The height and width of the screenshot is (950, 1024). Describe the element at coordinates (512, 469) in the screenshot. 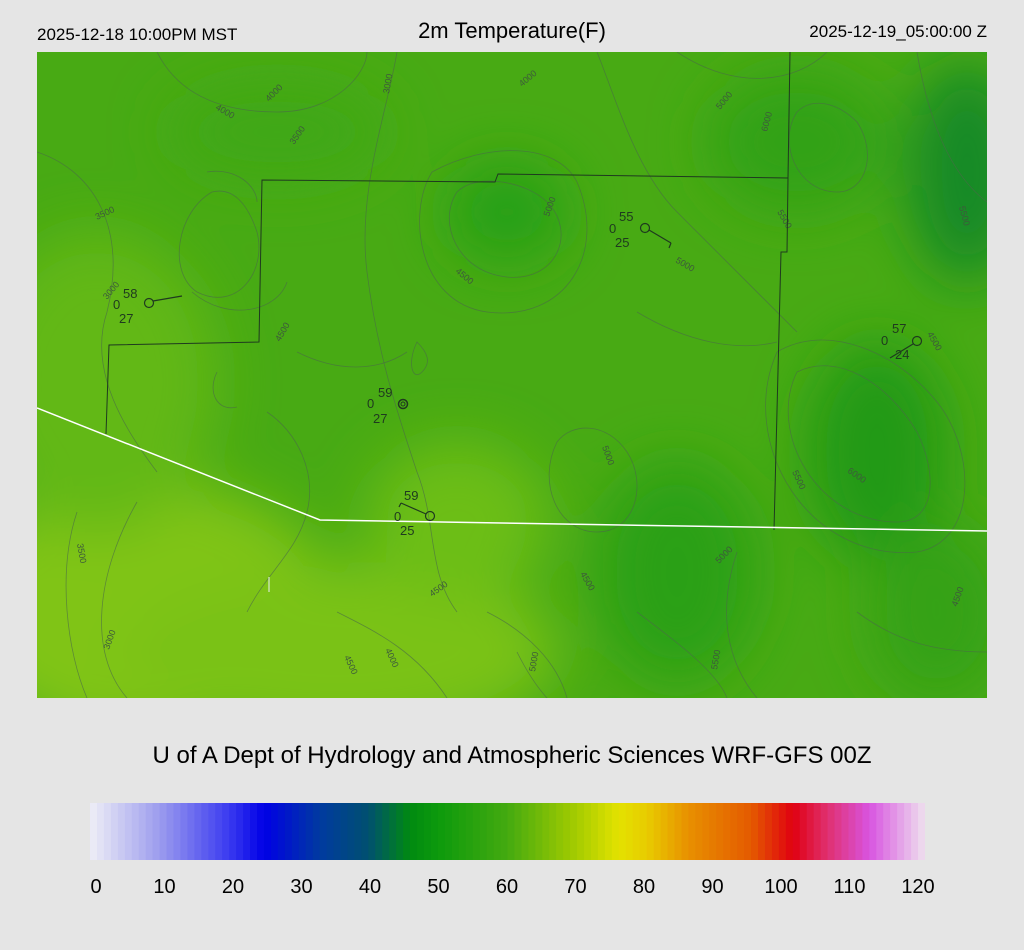

I see `state-border` at that location.